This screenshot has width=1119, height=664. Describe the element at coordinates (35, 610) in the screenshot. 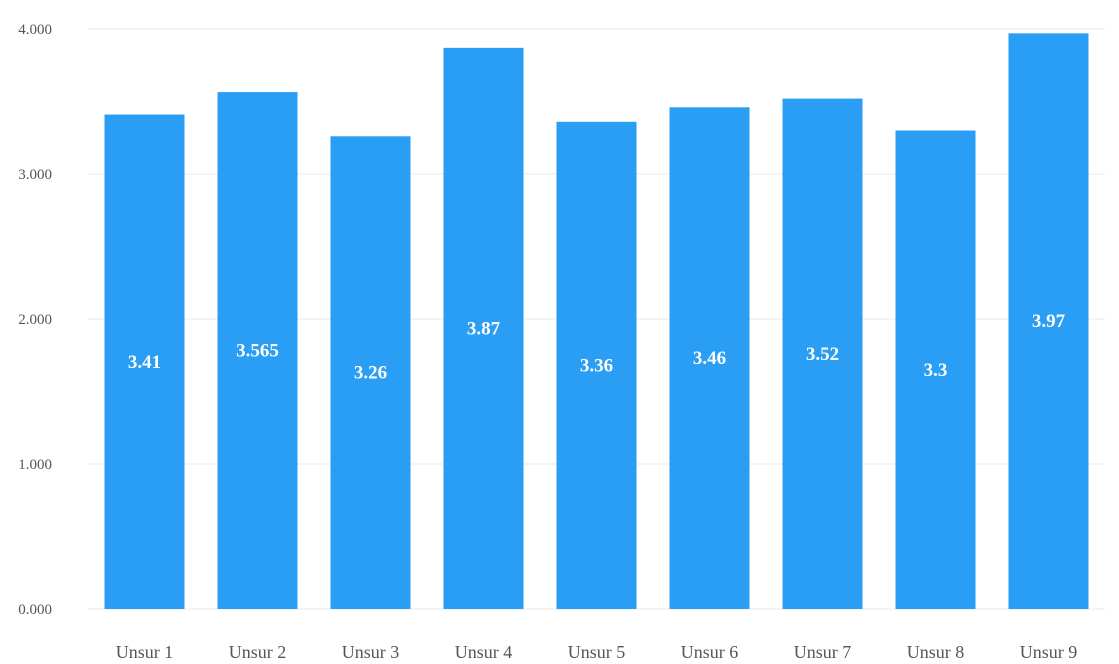

I see `y-tick-label: 0.000` at that location.